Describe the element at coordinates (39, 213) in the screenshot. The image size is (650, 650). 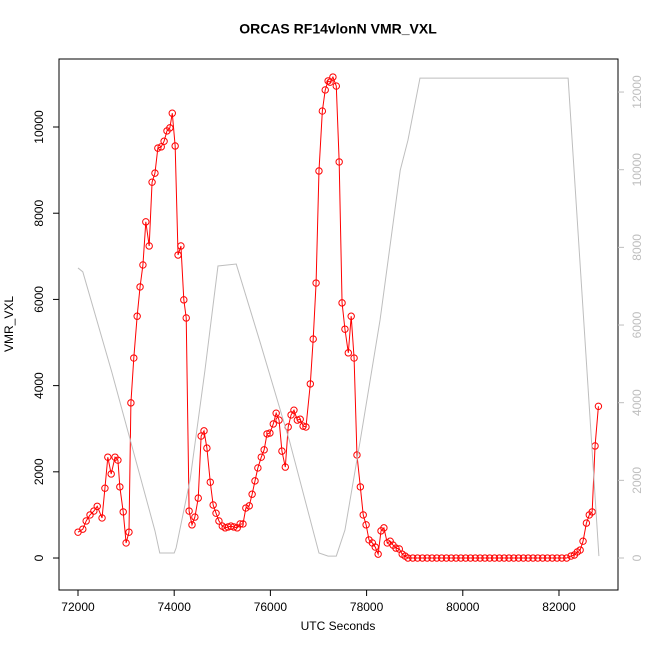
I see `y-tick-label: 8000` at that location.